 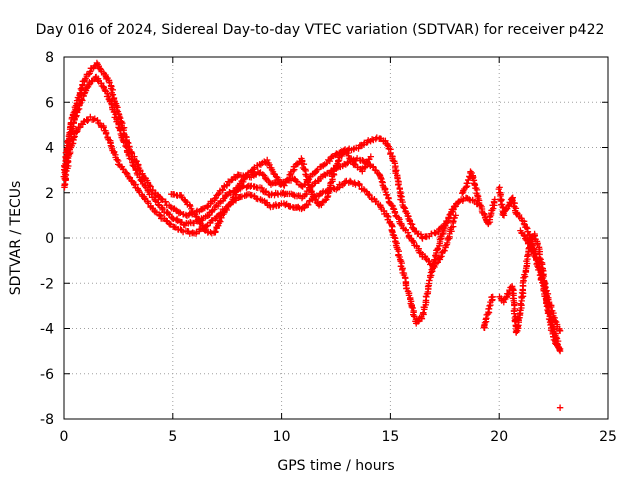 I want to click on y-tick-label: 6, so click(x=49, y=103).